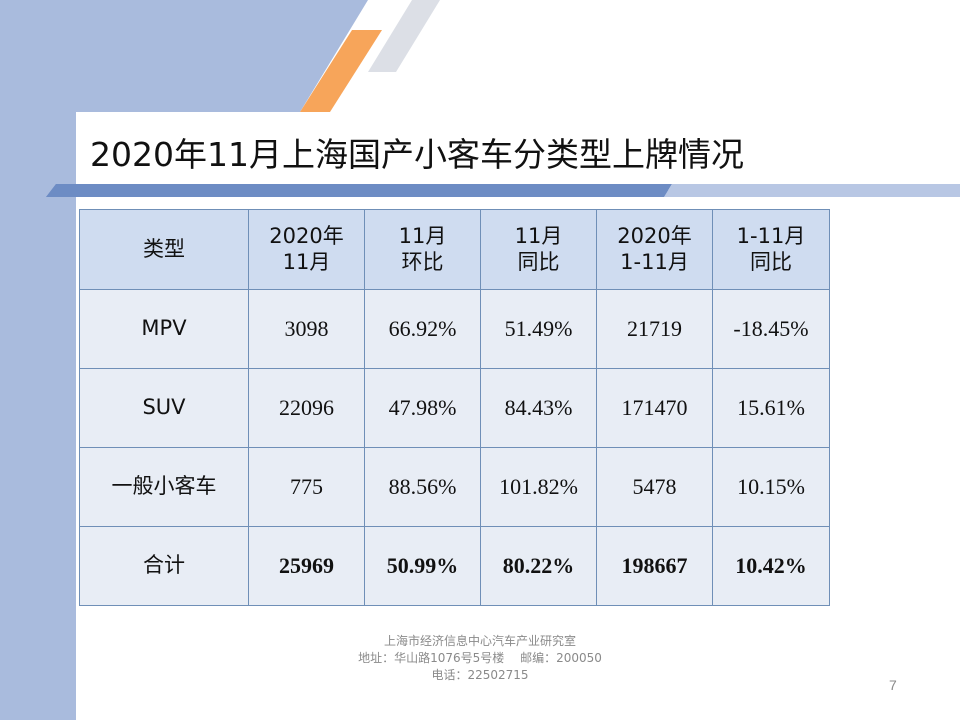 The height and width of the screenshot is (720, 960). What do you see at coordinates (538, 329) in the screenshot?
I see `table-cell: 51.49%` at bounding box center [538, 329].